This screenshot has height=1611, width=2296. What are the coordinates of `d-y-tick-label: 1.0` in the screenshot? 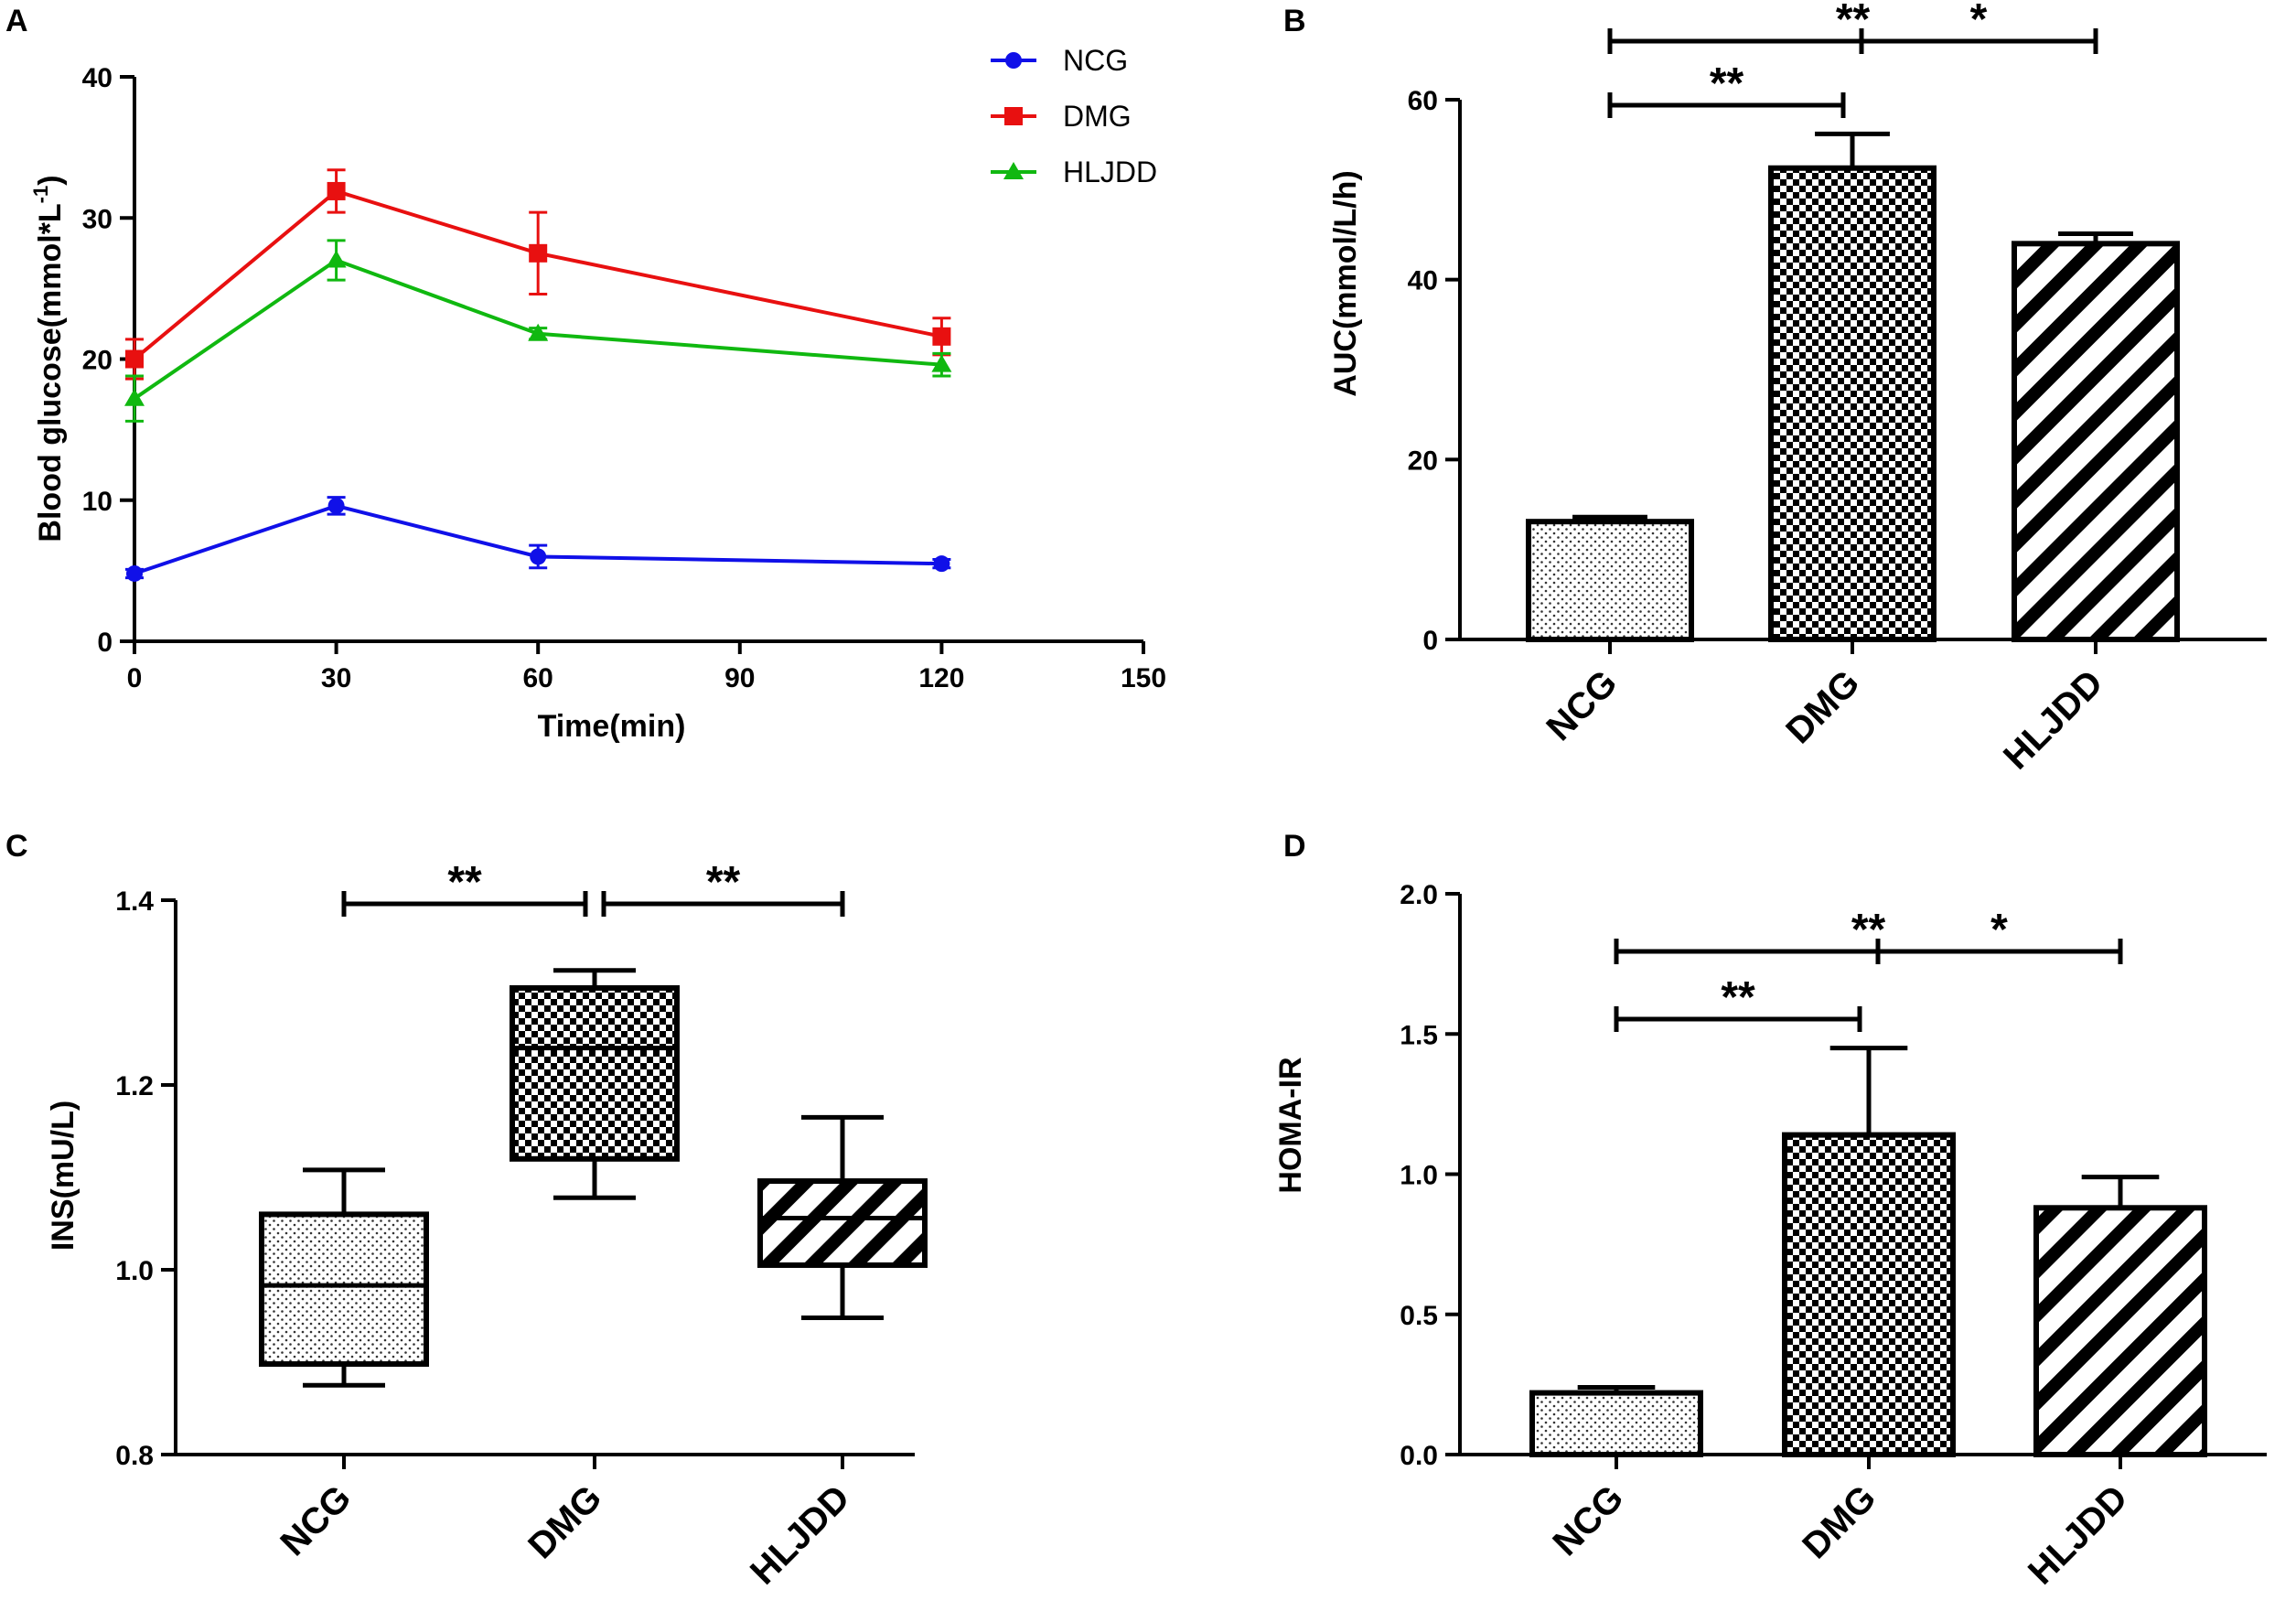 It's located at (1419, 1176).